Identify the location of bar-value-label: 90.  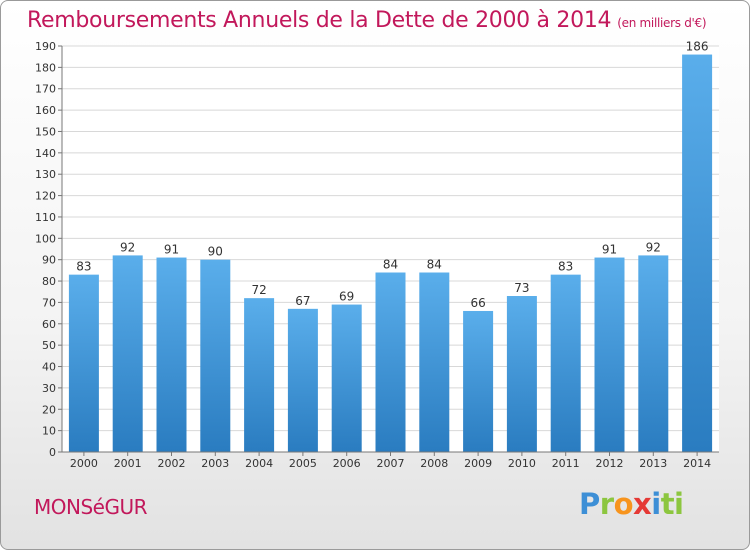
(215, 252).